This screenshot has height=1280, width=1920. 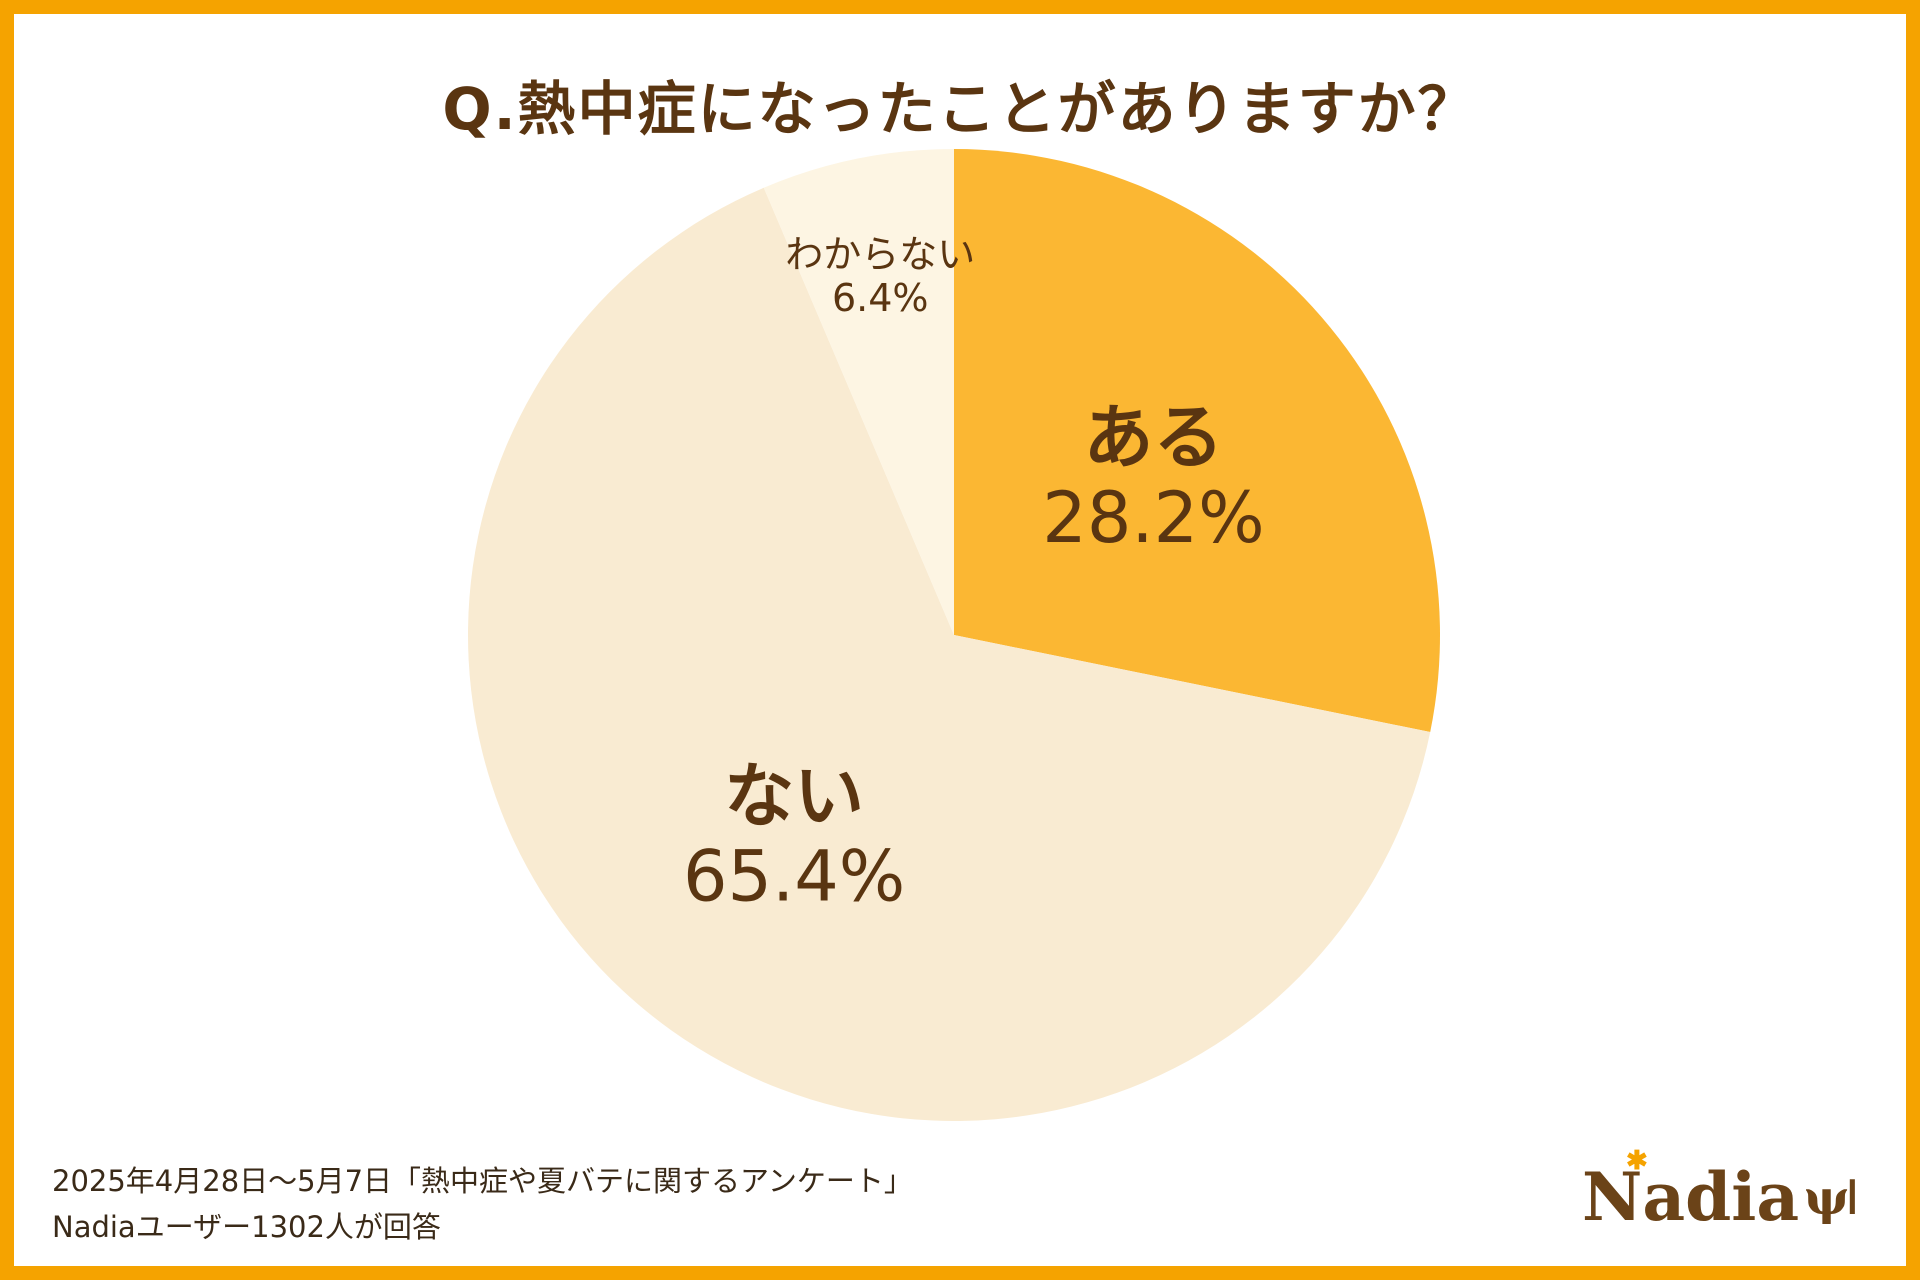 I want to click on chart-title: Q.熱中症になったことがありますか？, so click(x=960, y=109).